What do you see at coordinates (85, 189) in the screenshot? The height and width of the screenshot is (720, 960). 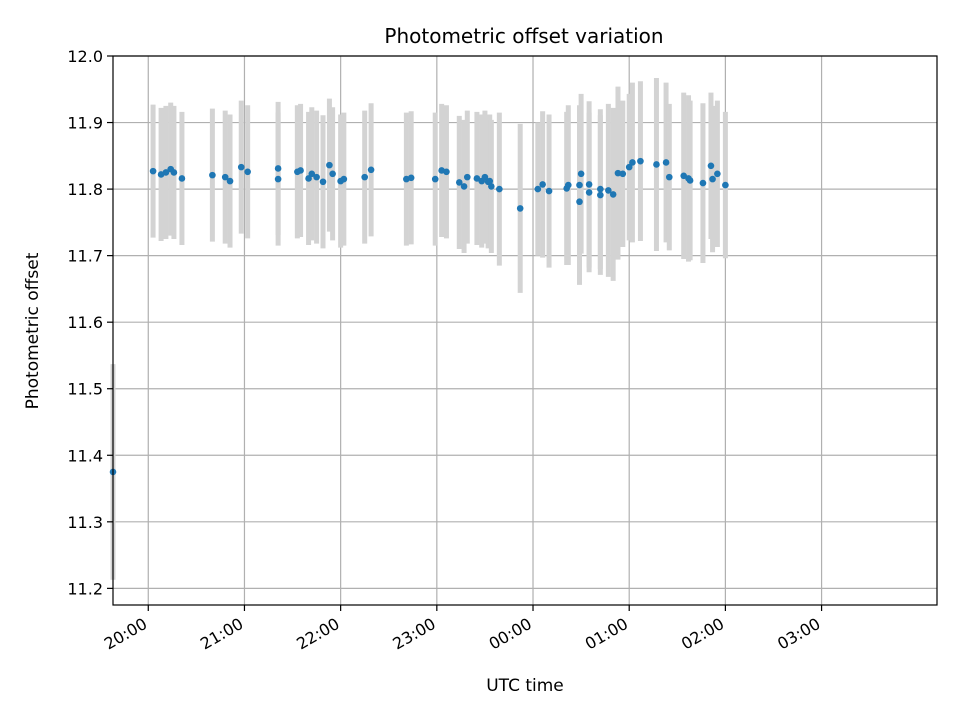 I see `y-tick-label: 11.8` at bounding box center [85, 189].